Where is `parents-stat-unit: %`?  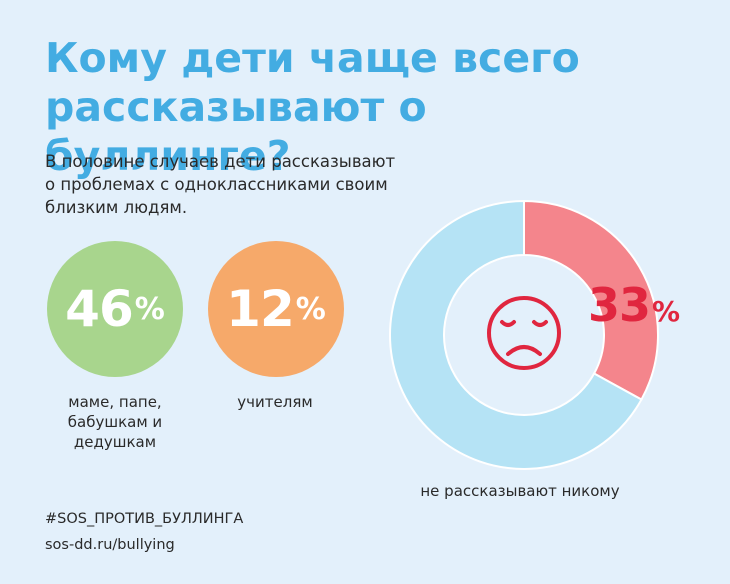 parents-stat-unit: % is located at coordinates (149, 309).